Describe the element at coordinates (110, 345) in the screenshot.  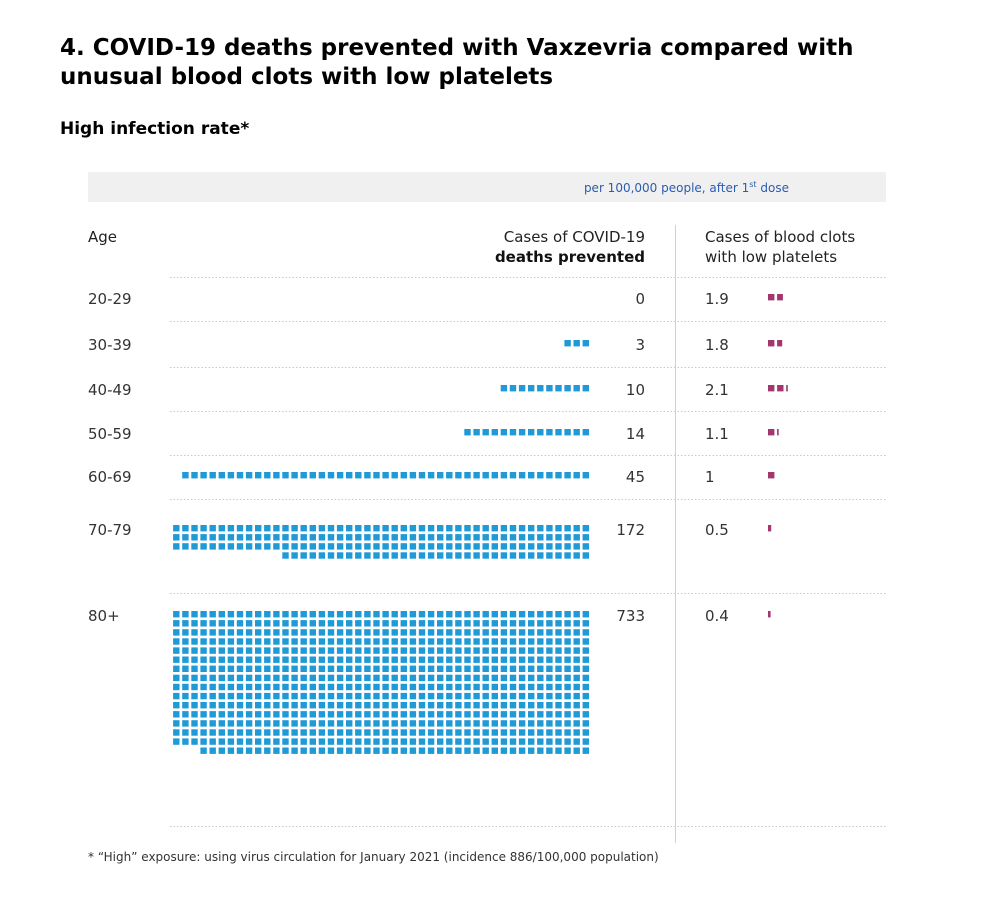
I see `age-label-30-39: 30-39` at that location.